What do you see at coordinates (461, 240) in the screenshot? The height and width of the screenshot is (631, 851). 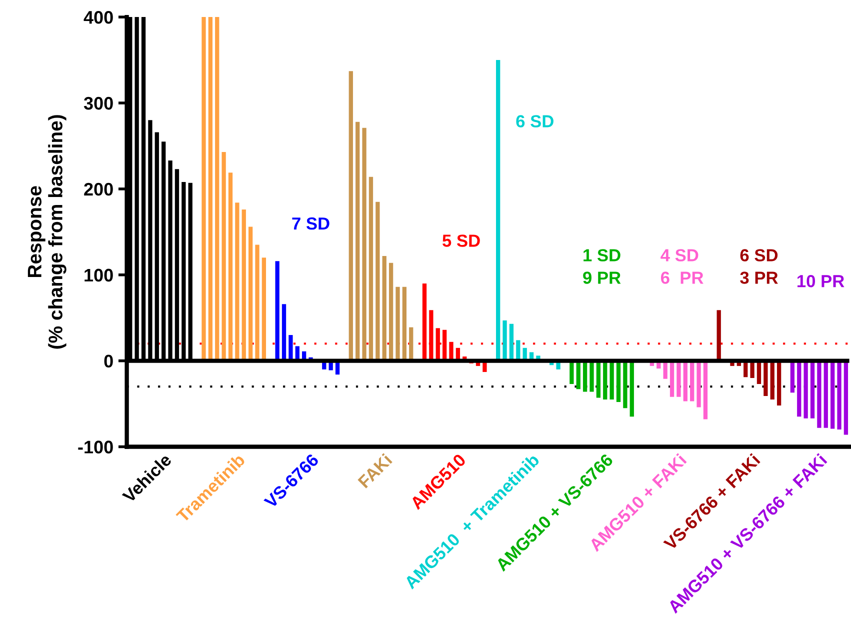 I see `annotation: 5 SD` at bounding box center [461, 240].